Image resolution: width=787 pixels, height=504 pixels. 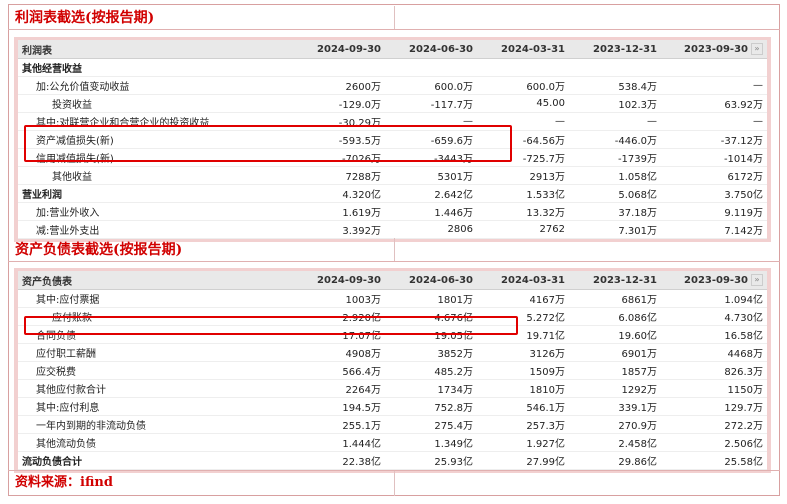 What do you see at coordinates (431, 442) in the screenshot?
I see `balance-cell: 1.349亿` at bounding box center [431, 442].